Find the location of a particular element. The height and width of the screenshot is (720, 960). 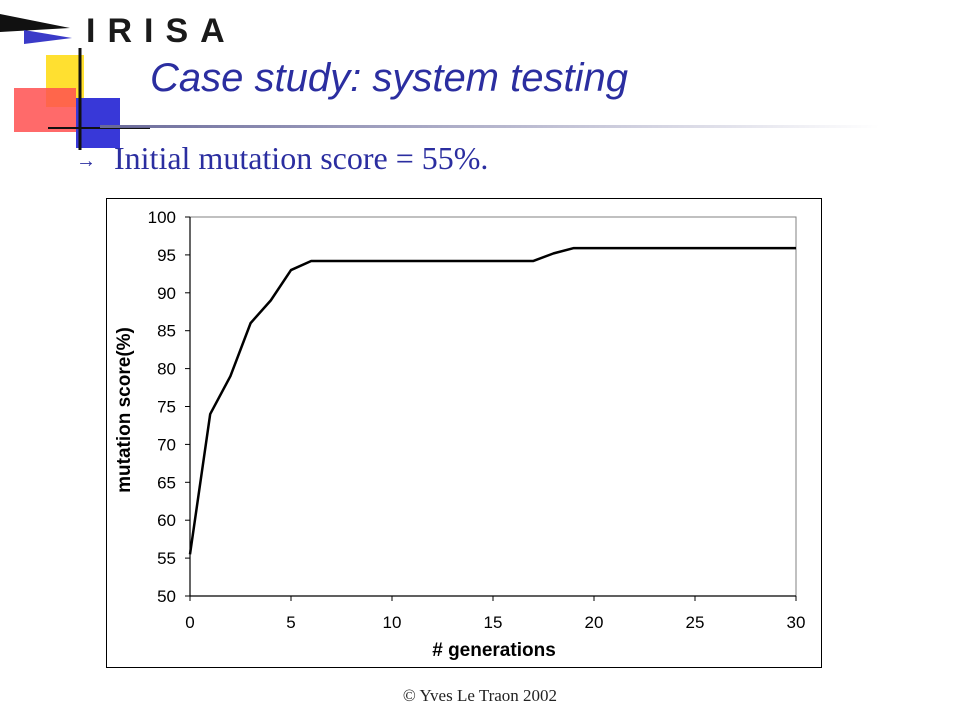

y-tick-label: 65 is located at coordinates (166, 482).